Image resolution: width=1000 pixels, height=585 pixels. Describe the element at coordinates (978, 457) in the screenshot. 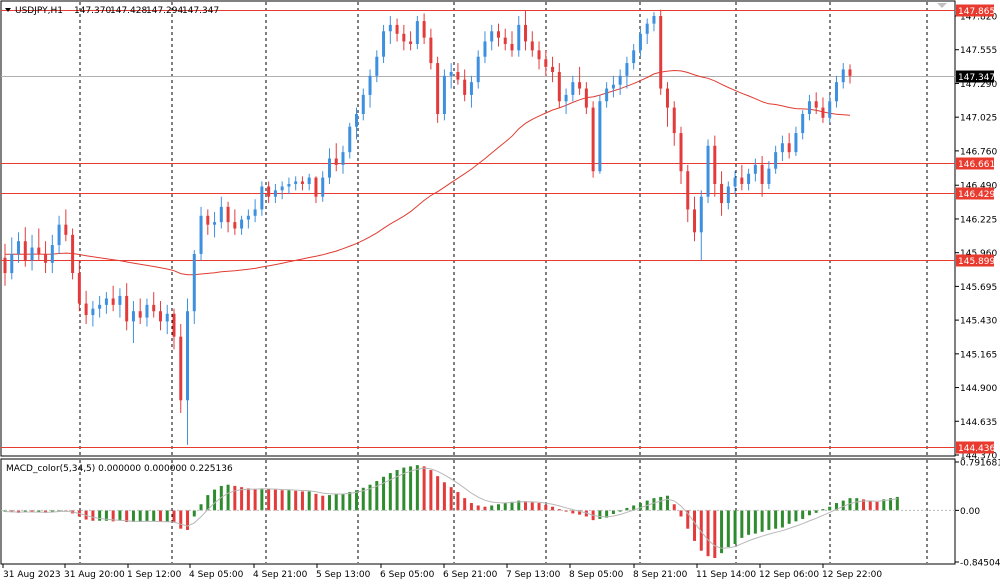

I see `price-tick-label: 144.370` at that location.